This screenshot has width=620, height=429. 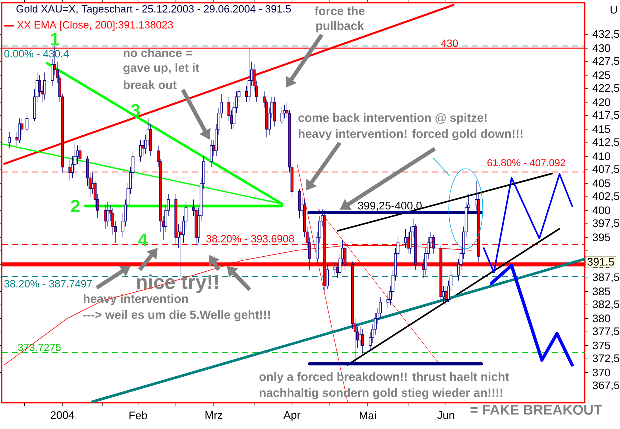 What do you see at coordinates (177, 316) in the screenshot?
I see `annotation: ---> weil es um die 5.Welle geht!!!` at bounding box center [177, 316].